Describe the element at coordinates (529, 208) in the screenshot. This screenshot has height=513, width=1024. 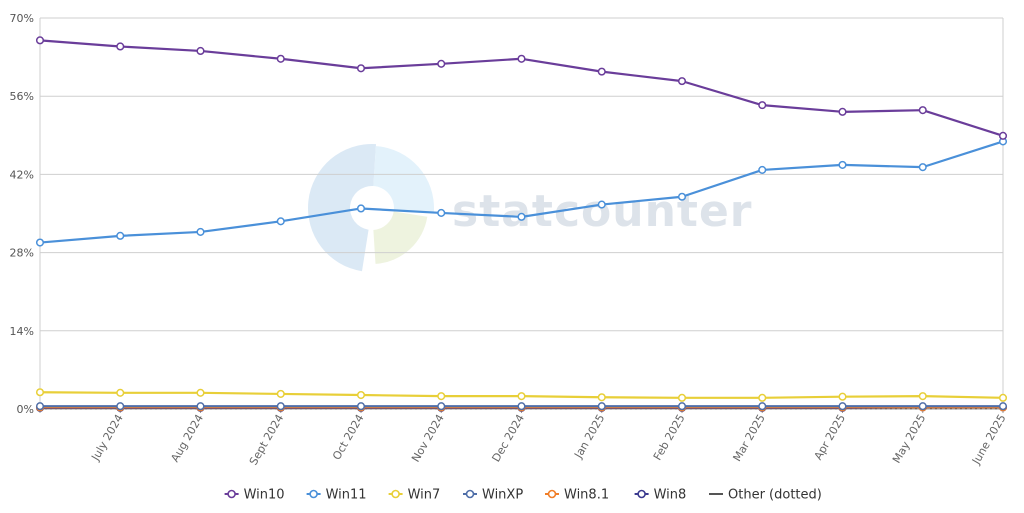
I see `statcounter-watermark: statcounter` at that location.